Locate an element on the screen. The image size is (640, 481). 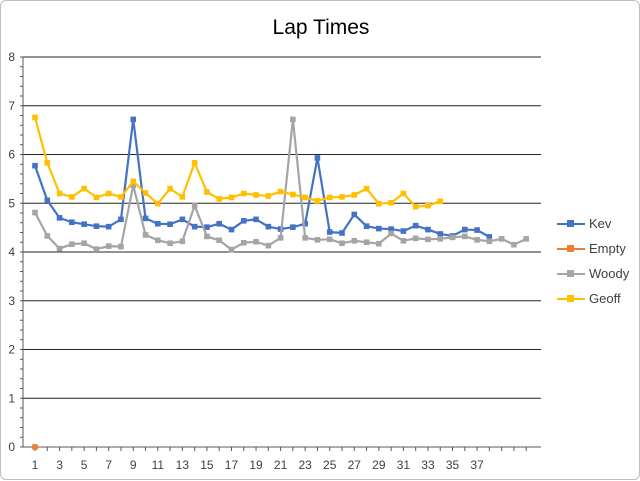
x-tick-label: 31 is located at coordinates (404, 465).